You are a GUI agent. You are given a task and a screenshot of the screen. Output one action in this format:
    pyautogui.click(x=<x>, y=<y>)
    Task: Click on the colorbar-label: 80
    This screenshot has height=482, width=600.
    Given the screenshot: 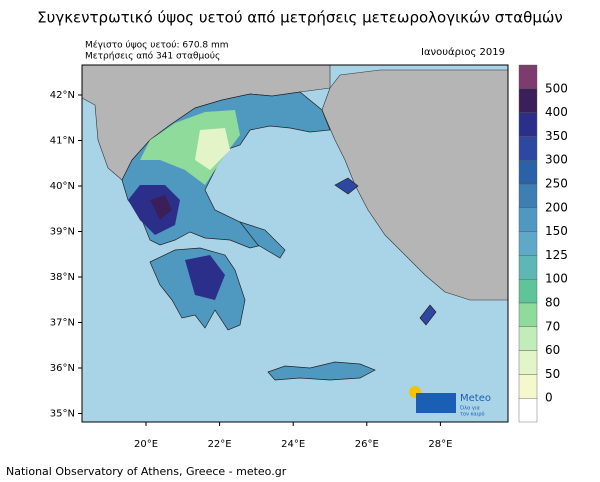 What is the action you would take?
    pyautogui.click(x=552, y=303)
    